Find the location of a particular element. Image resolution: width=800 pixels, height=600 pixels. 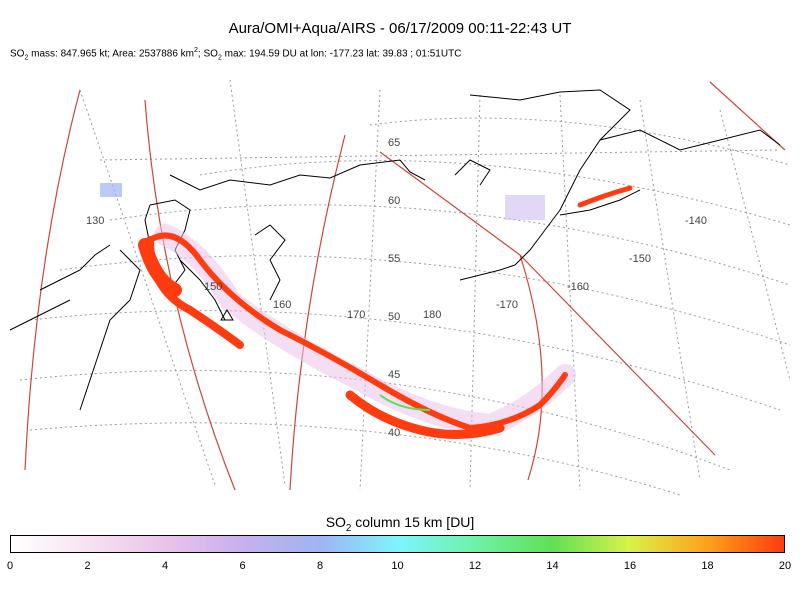

colorbar is located at coordinates (397, 544).